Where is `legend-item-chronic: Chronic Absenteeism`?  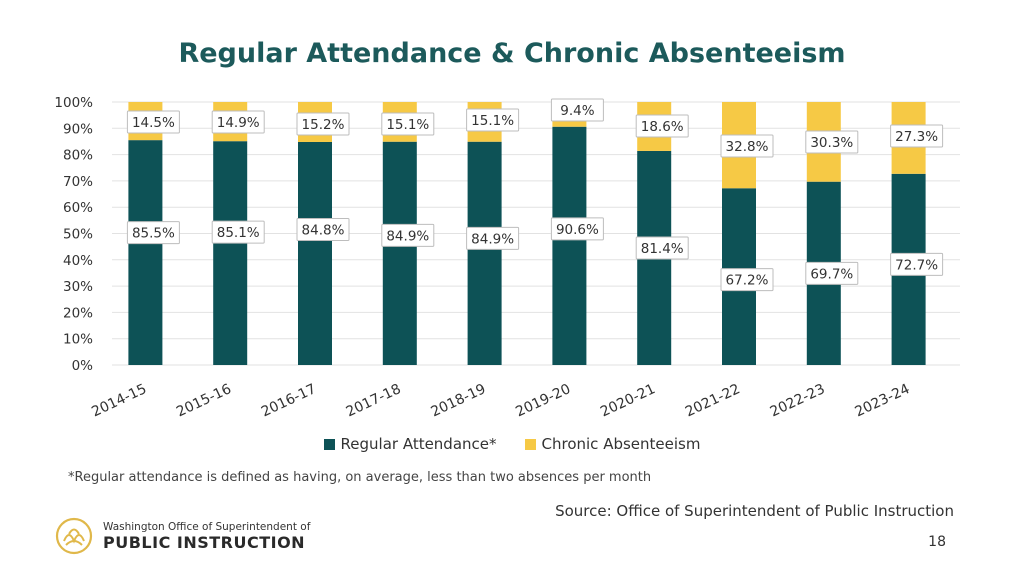 legend-item-chronic: Chronic Absenteeism is located at coordinates (612, 444).